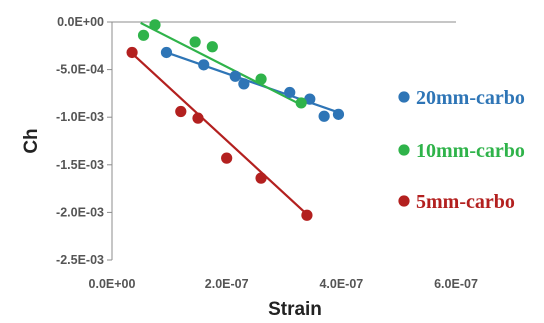  I want to click on x-tick-label: 0.0E+00, so click(112, 284).